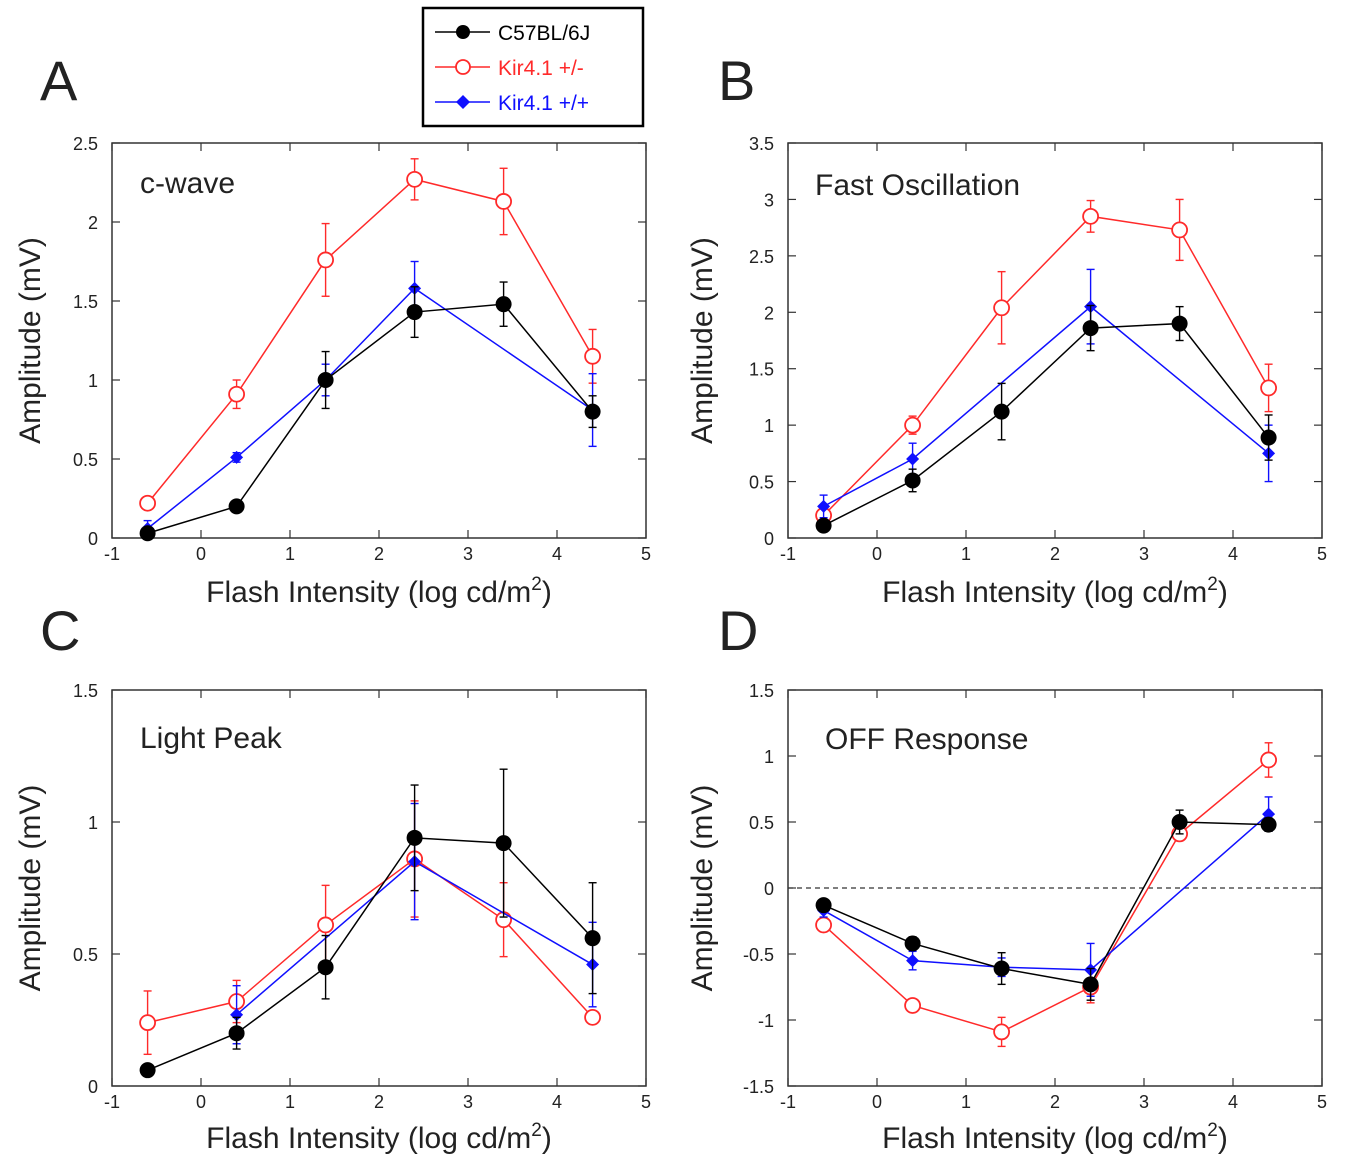 Image resolution: width=1345 pixels, height=1160 pixels. Describe the element at coordinates (463, 32) in the screenshot. I see `legend-marker-c57` at that location.